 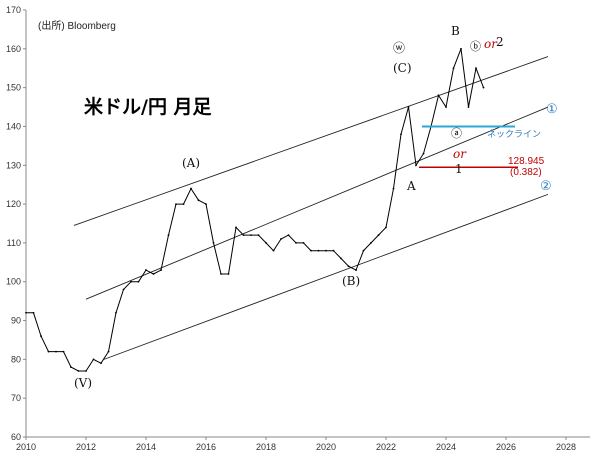 What do you see at coordinates (16, 321) in the screenshot?
I see `y-tick-label: 90` at bounding box center [16, 321].